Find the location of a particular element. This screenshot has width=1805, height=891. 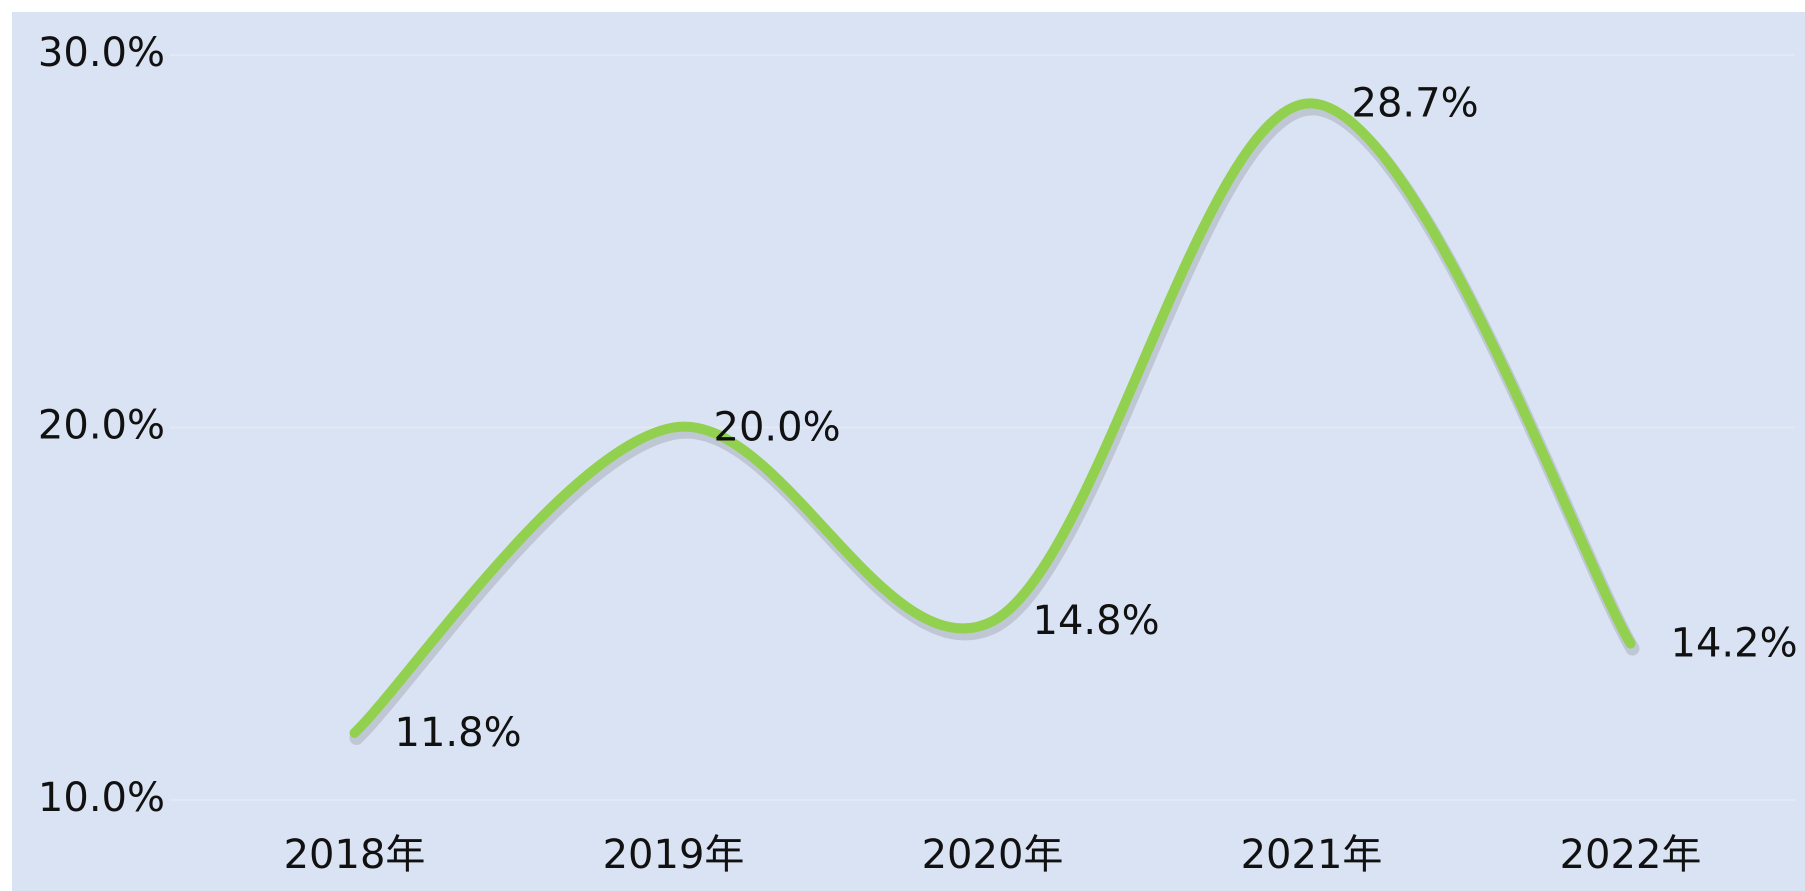

data-label: 11.8% is located at coordinates (458, 733).